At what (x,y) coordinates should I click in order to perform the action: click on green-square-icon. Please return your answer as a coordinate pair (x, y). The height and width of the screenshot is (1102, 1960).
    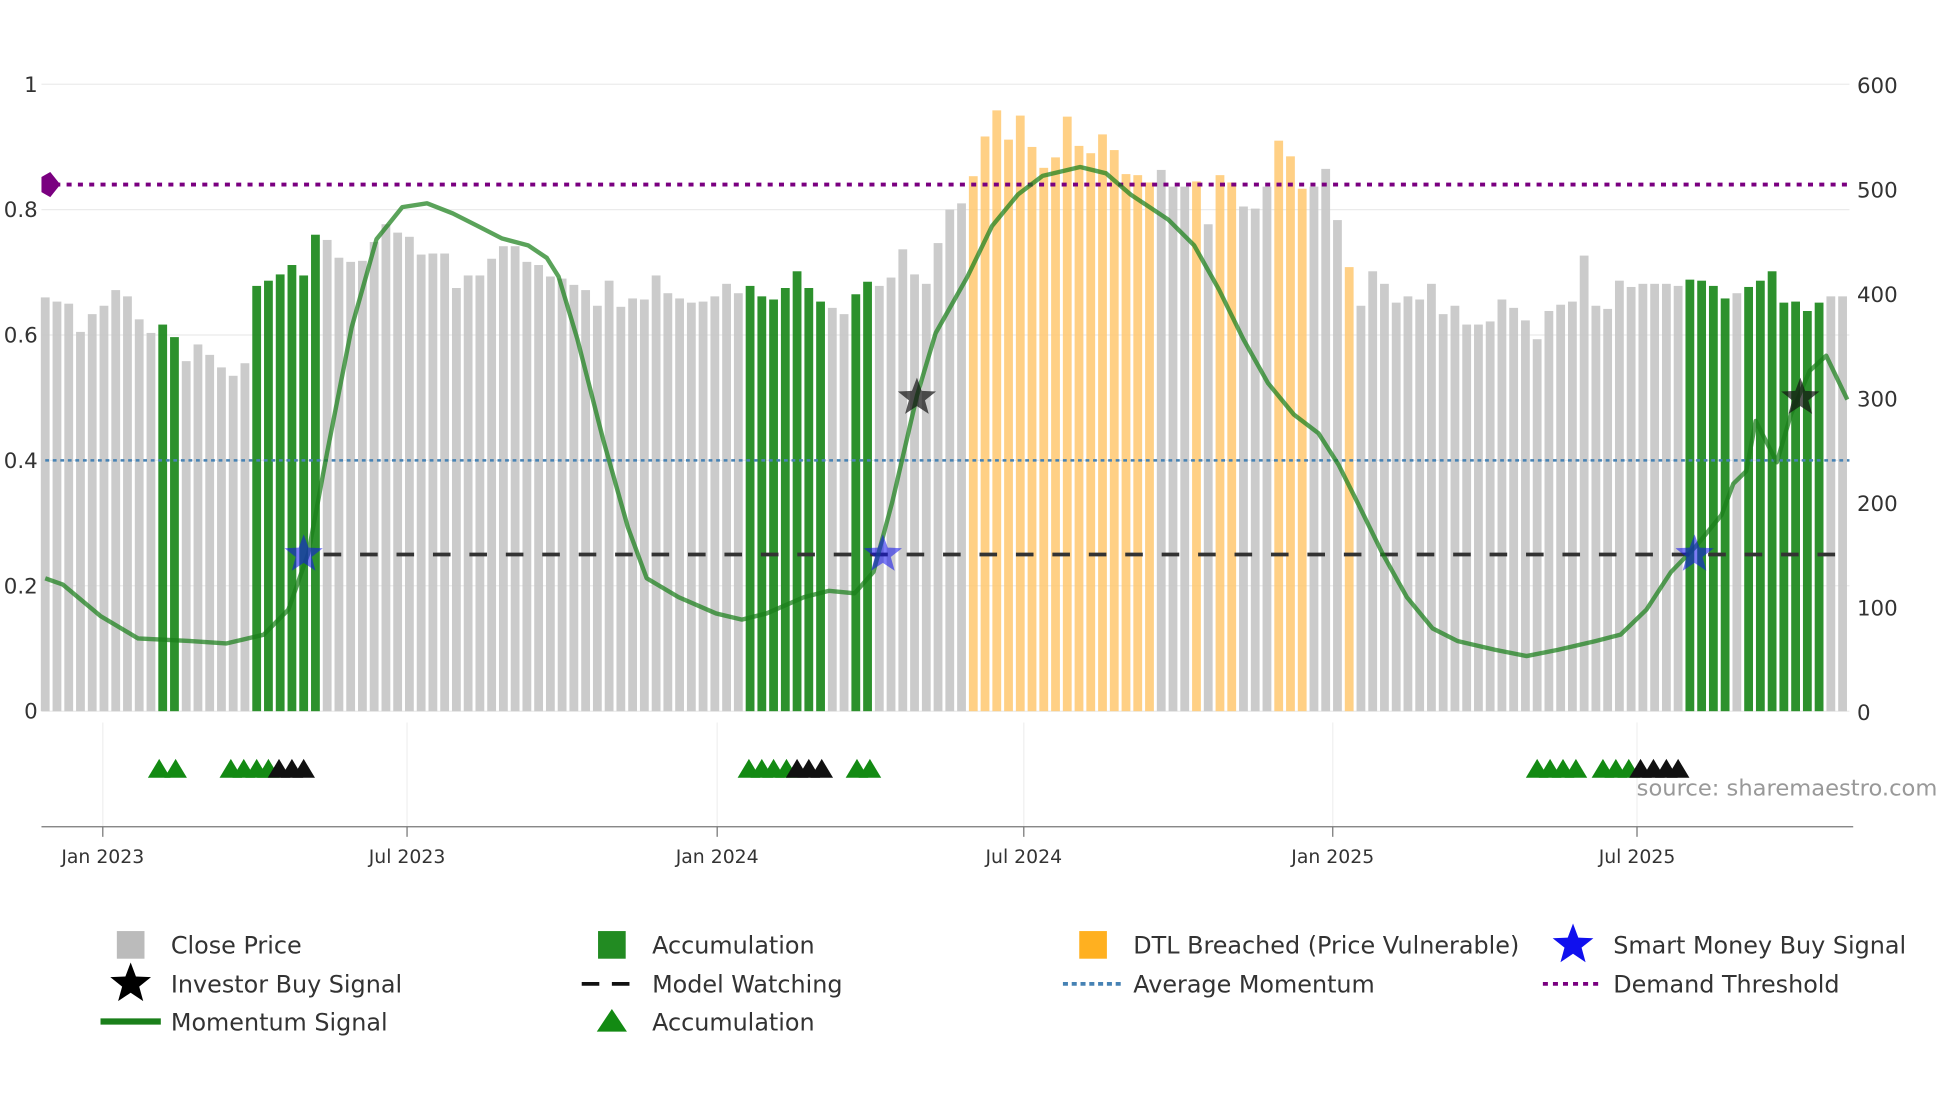
    Looking at the image, I should click on (612, 945).